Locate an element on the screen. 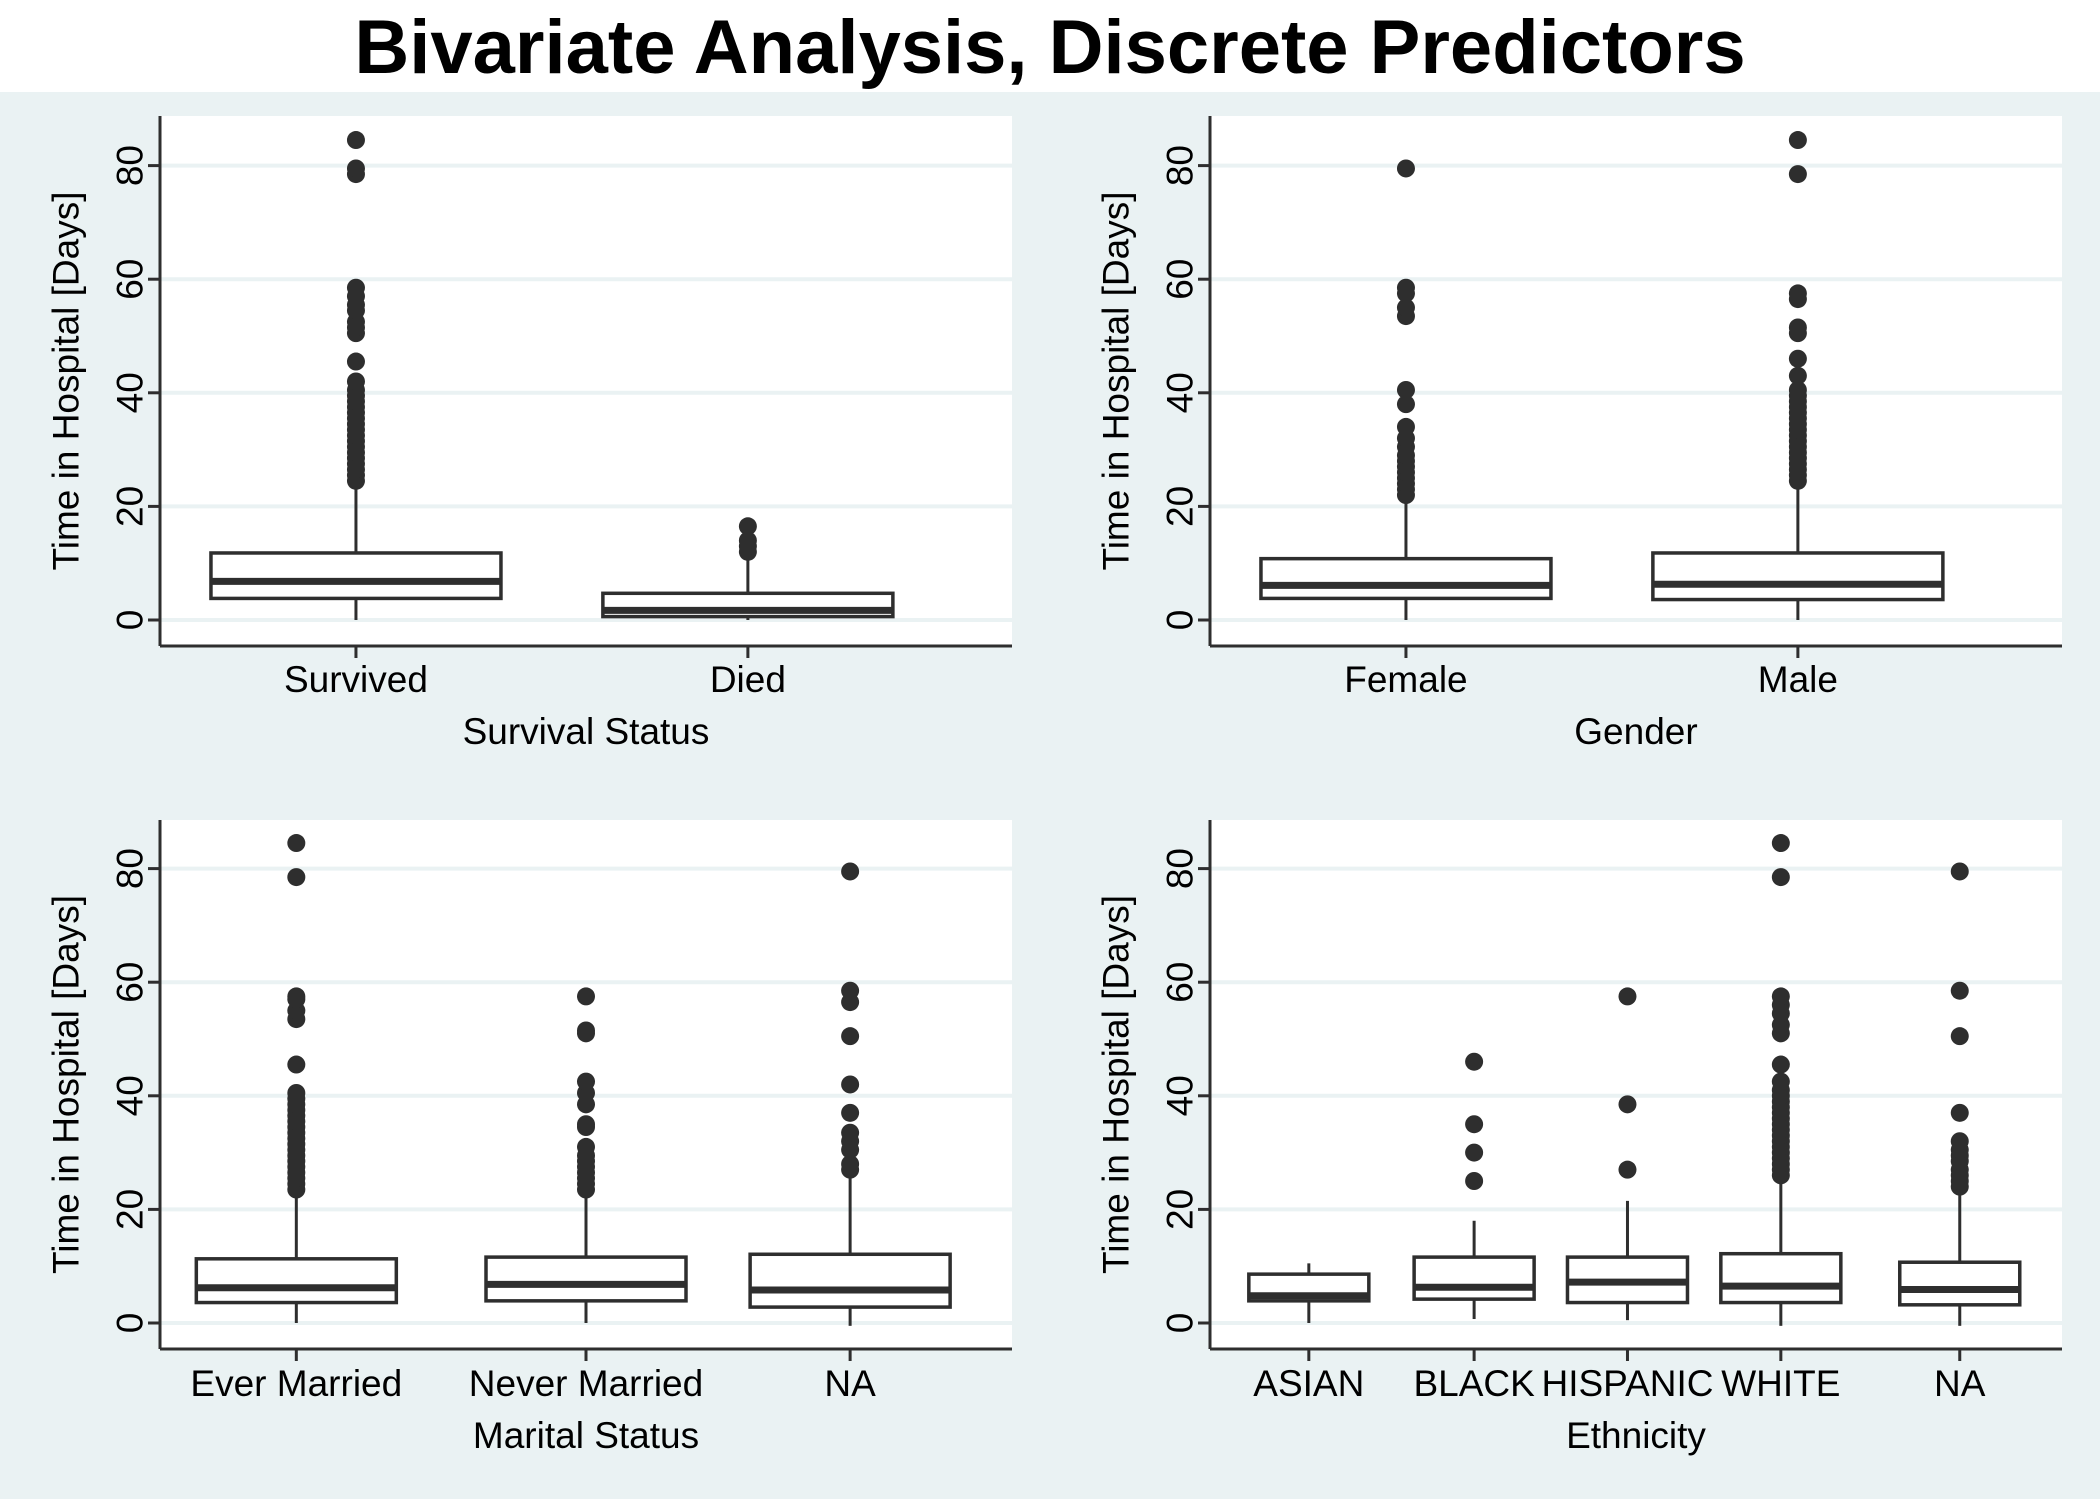 This screenshot has height=1499, width=2100. box-never-married: Never Married is located at coordinates (586, 1195).